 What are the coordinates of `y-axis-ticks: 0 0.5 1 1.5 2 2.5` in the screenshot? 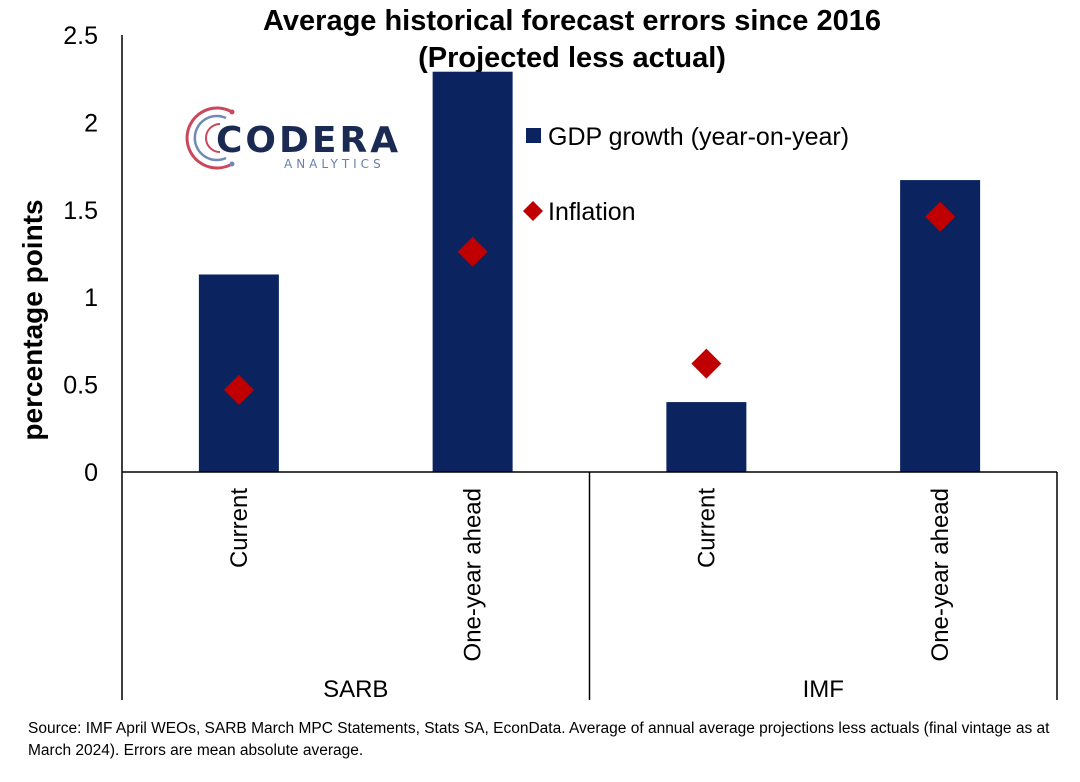 It's located at (80, 254).